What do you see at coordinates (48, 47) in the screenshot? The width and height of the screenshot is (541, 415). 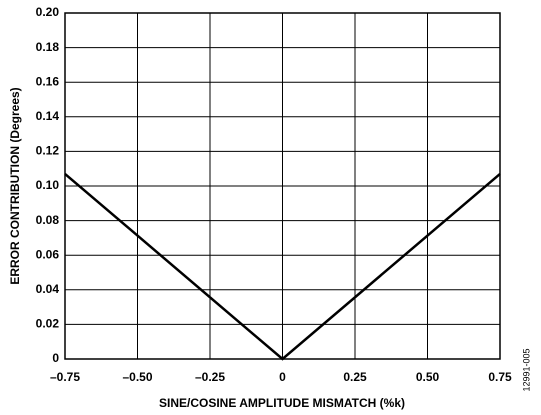 I see `y-tick-label: 0.18` at bounding box center [48, 47].